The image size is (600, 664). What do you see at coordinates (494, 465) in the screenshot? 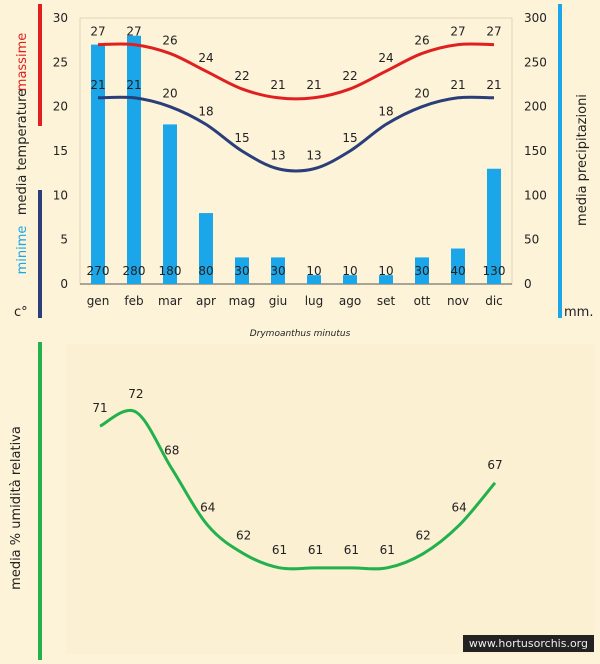
I see `humidity-data-label: 67` at bounding box center [494, 465].